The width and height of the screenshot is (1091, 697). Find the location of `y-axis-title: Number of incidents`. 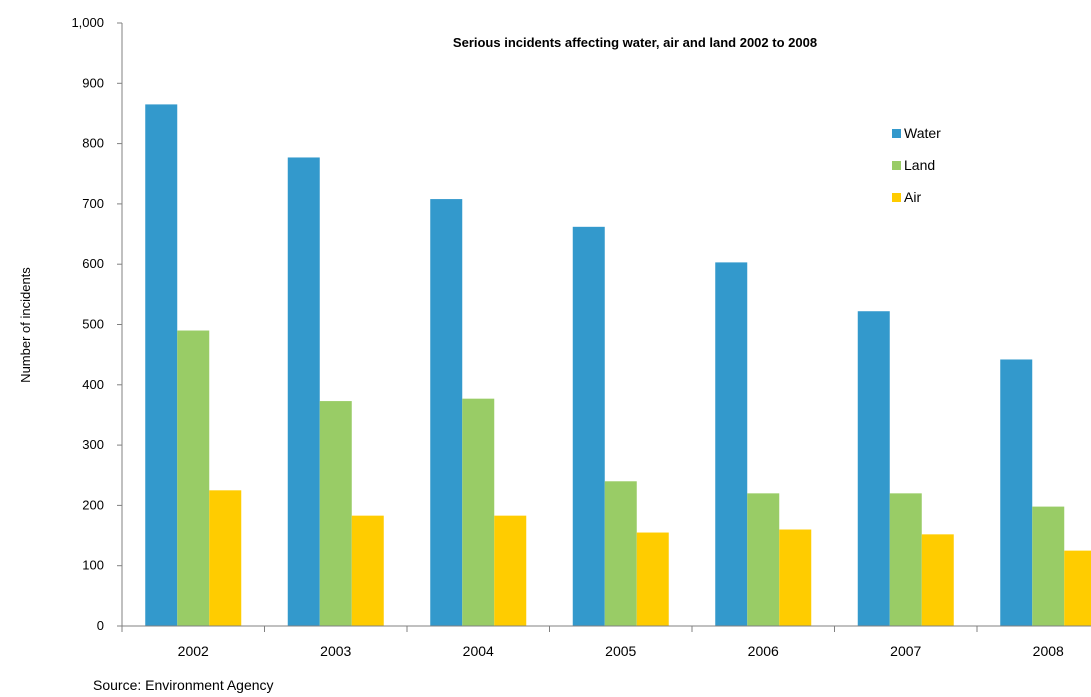

y-axis-title: Number of incidents is located at coordinates (25, 325).